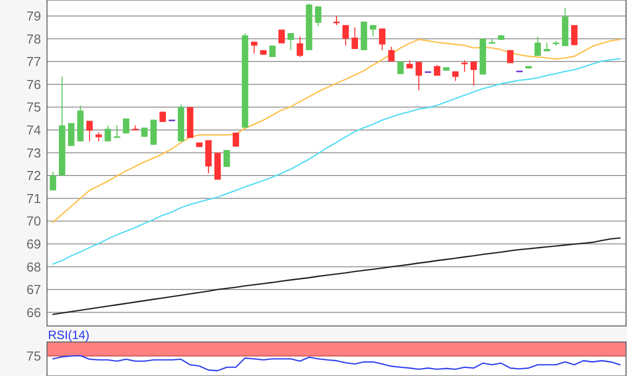 The width and height of the screenshot is (627, 376). Describe the element at coordinates (33, 244) in the screenshot. I see `y-tick-label: 69` at that location.